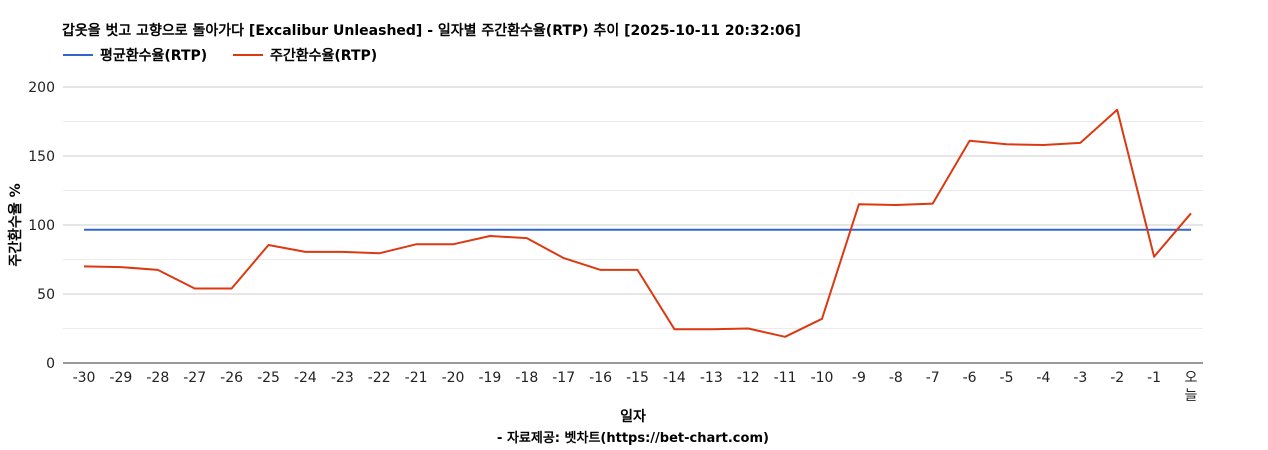  I want to click on x-axis-title: 일자, so click(633, 417).